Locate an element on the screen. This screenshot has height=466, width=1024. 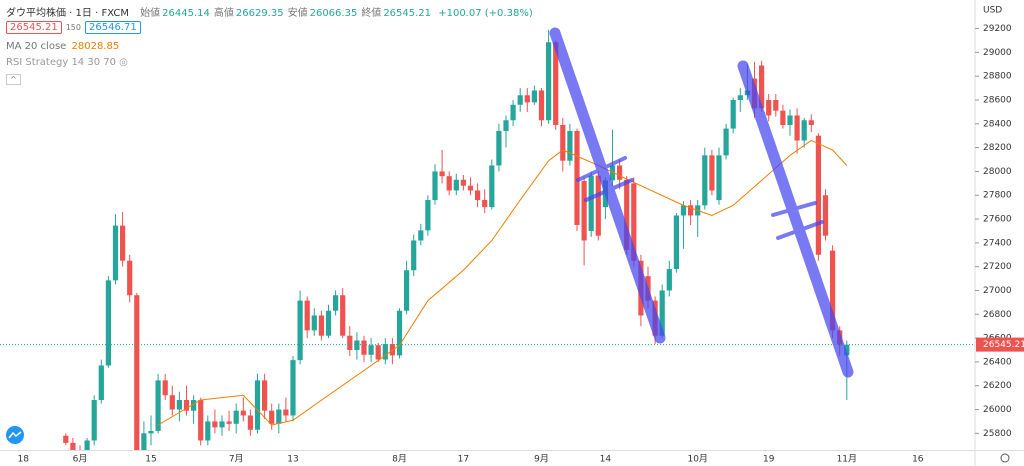
y-tick-label: 25800 is located at coordinates (997, 434).